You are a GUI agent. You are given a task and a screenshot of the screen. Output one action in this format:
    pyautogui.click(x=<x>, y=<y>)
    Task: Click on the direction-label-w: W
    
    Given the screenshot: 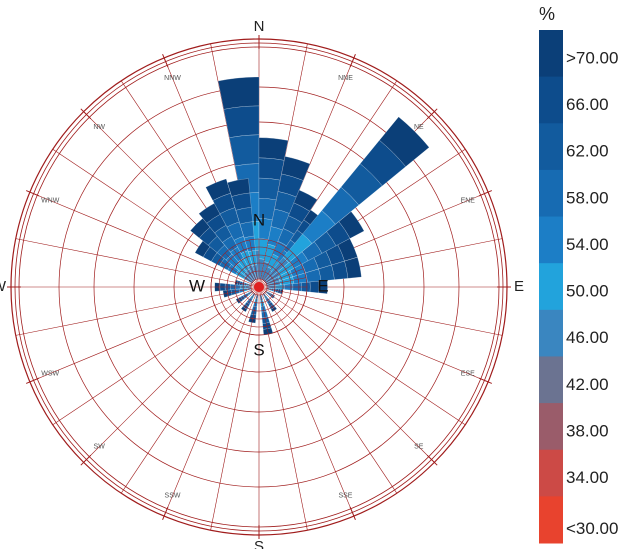 What is the action you would take?
    pyautogui.click(x=3, y=286)
    